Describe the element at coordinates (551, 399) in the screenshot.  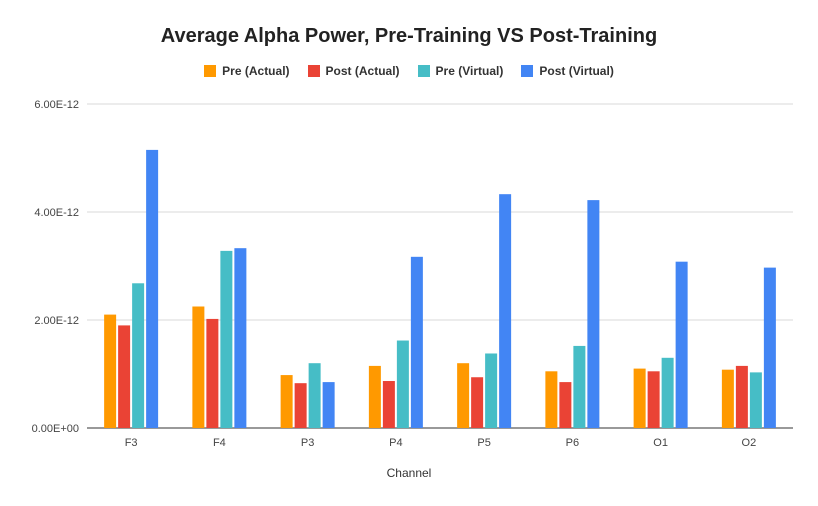
I see `bar-pre-actual-p6` at that location.